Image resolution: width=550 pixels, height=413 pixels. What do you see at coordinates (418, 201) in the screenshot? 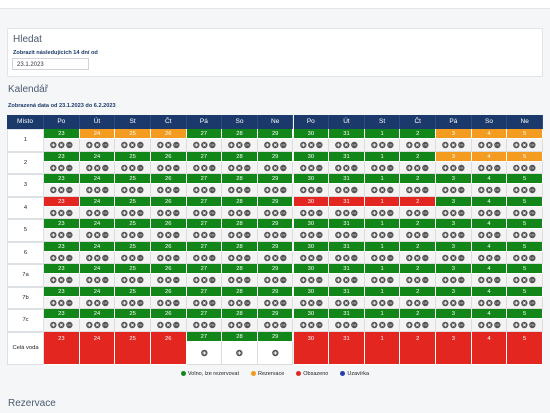
I see `day-cell: 2` at bounding box center [418, 201].